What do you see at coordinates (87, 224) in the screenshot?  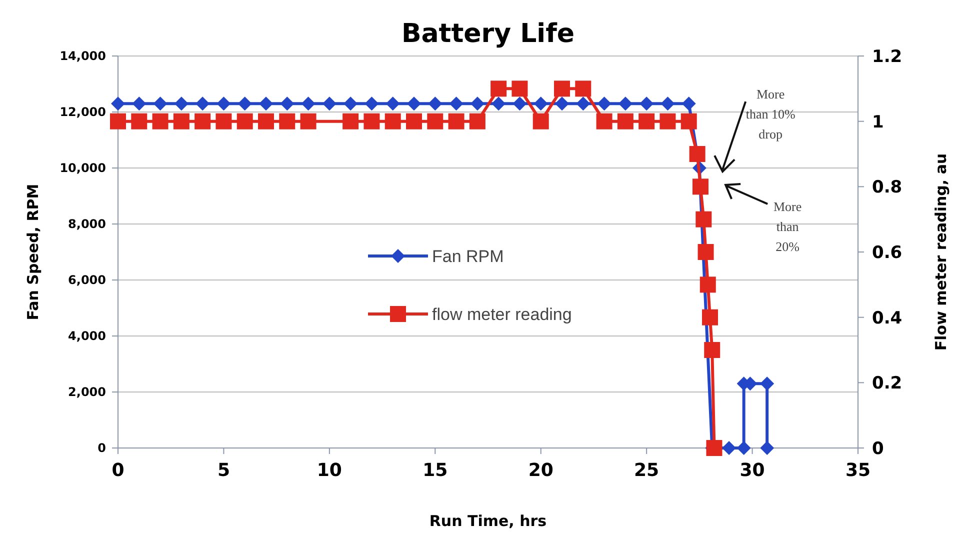 I see `y-tick-label: 8,000` at bounding box center [87, 224].